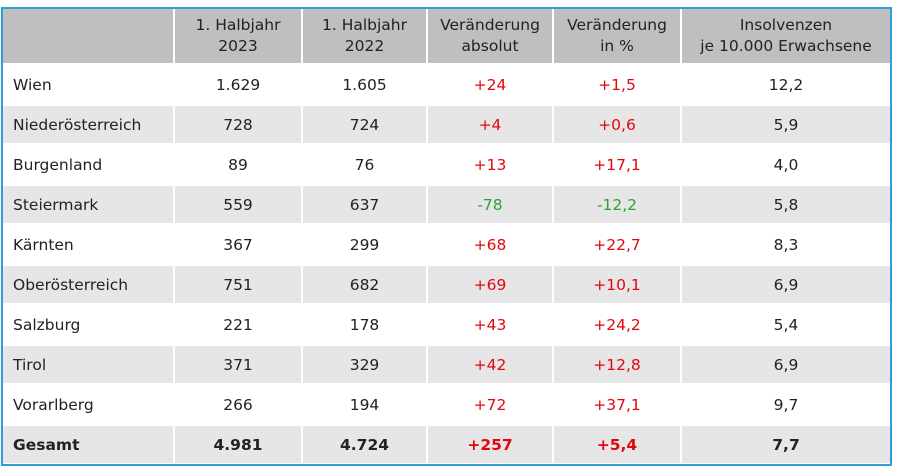 The height and width of the screenshot is (476, 900). What do you see at coordinates (89, 36) in the screenshot?
I see `header-region` at bounding box center [89, 36].